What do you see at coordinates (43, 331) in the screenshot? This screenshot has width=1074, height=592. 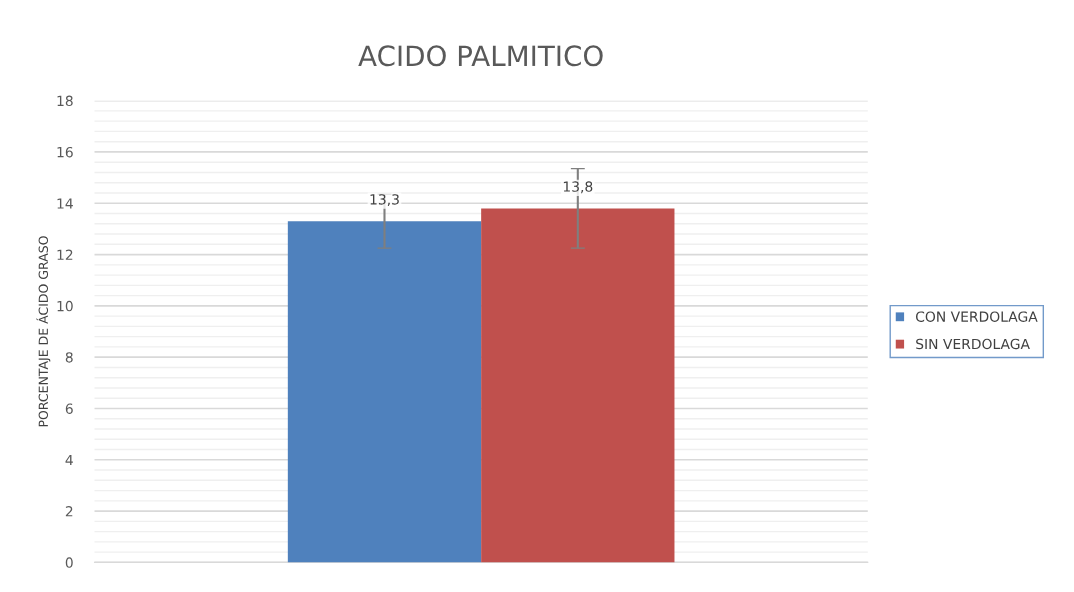 I see `y-axis-title: PORCENTAJE DE ÁCIDO GRASO` at bounding box center [43, 331].